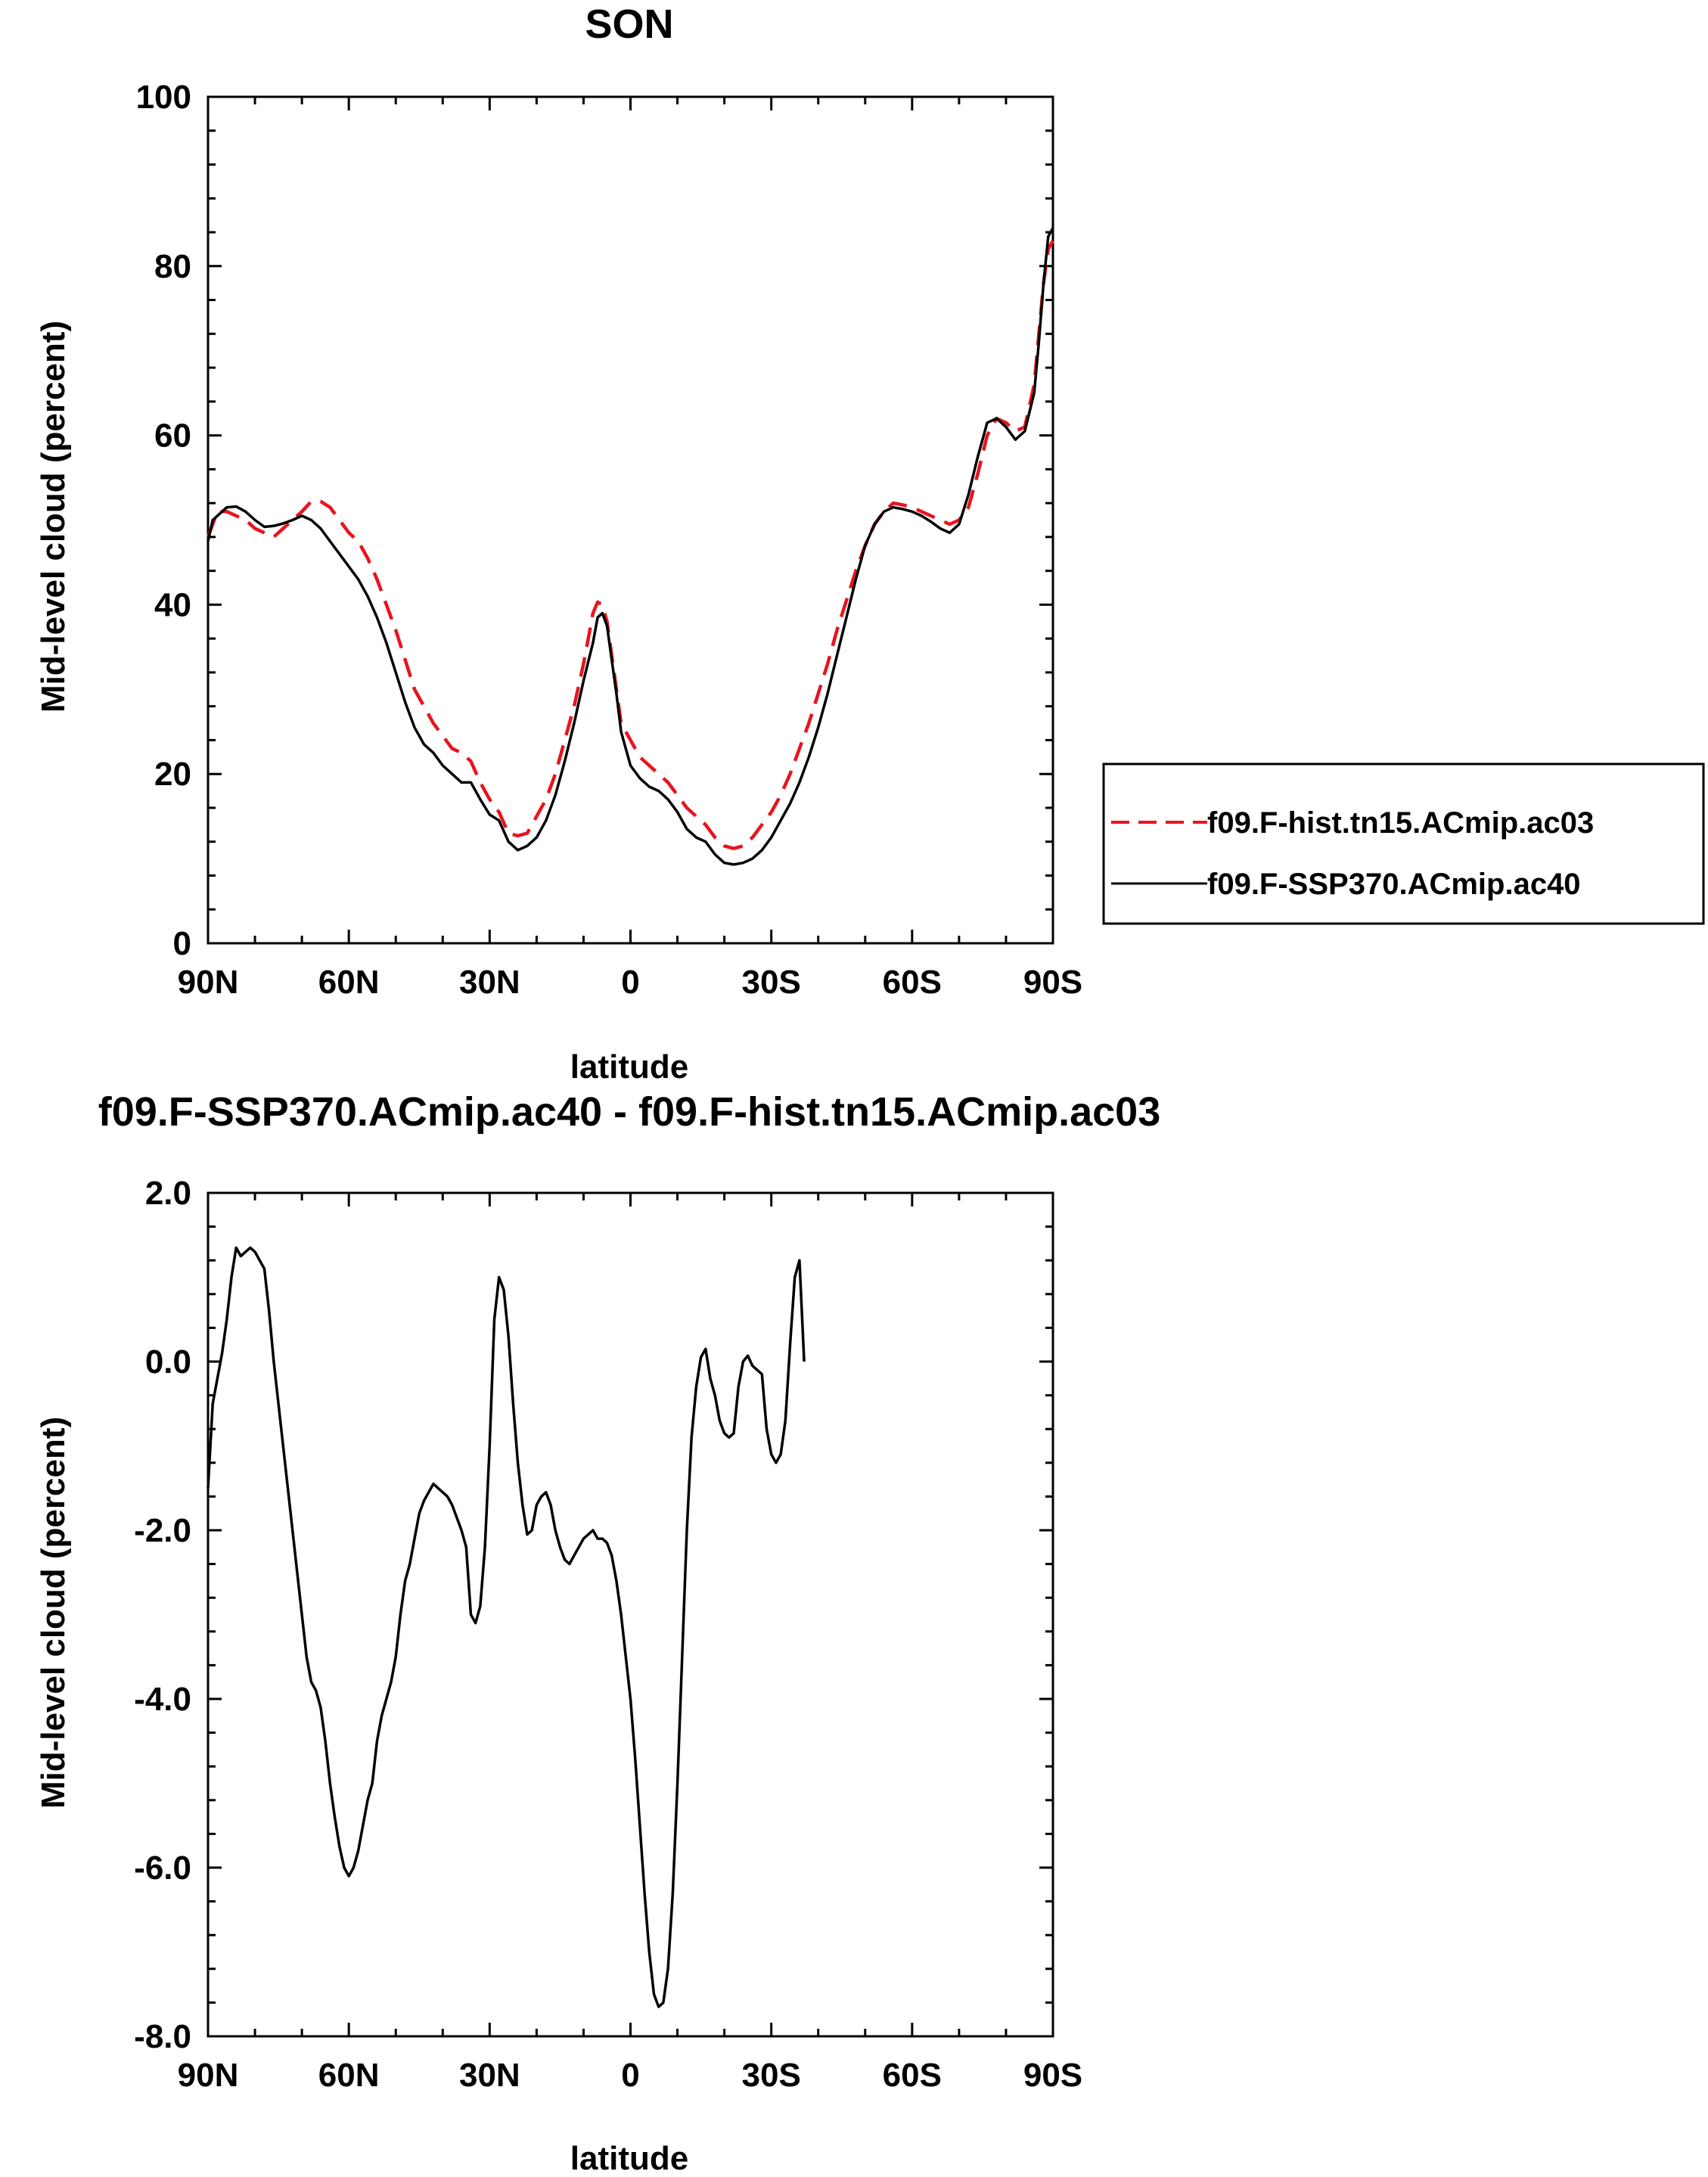  What do you see at coordinates (1401, 823) in the screenshot?
I see `legend-label-hist: f09.F-hist.tn15.ACmip.ac03` at bounding box center [1401, 823].